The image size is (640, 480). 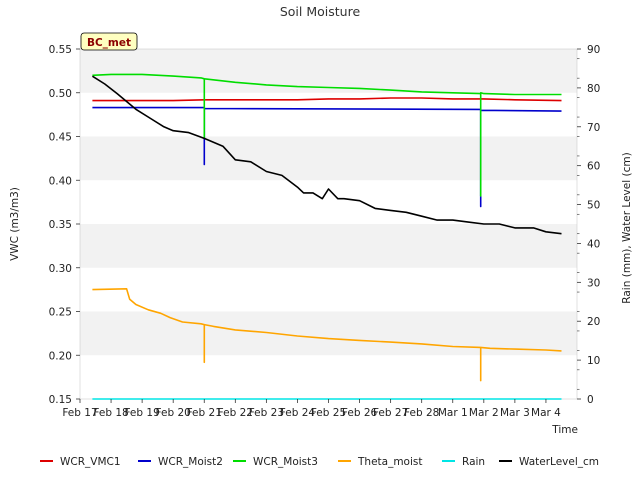 What do you see at coordinates (173, 413) in the screenshot?
I see `x-tick-label: Feb 20` at bounding box center [173, 413].